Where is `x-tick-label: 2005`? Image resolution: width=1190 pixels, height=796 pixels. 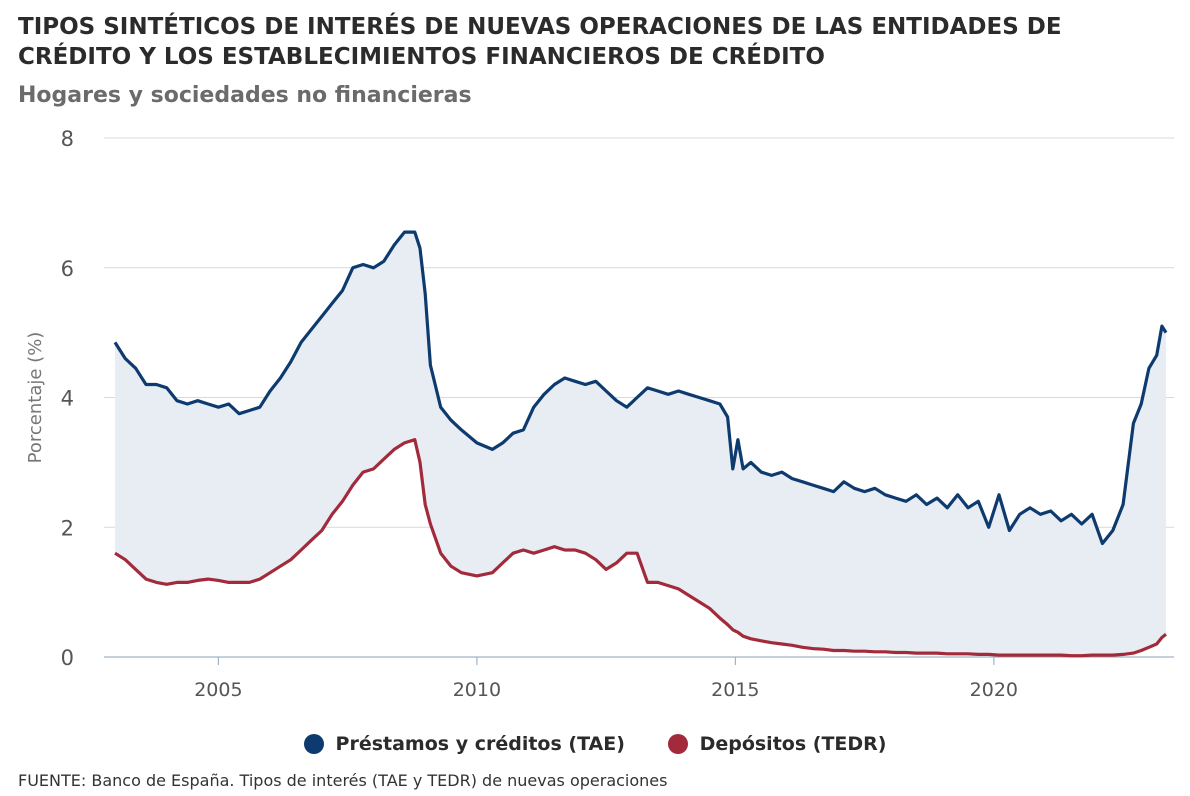
x-tick-label: 2005 is located at coordinates (218, 690).